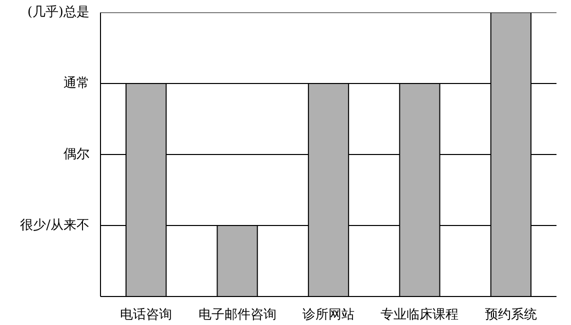 This screenshot has width=571, height=325. I want to click on ref-line-label: 偶尔, so click(77, 154).